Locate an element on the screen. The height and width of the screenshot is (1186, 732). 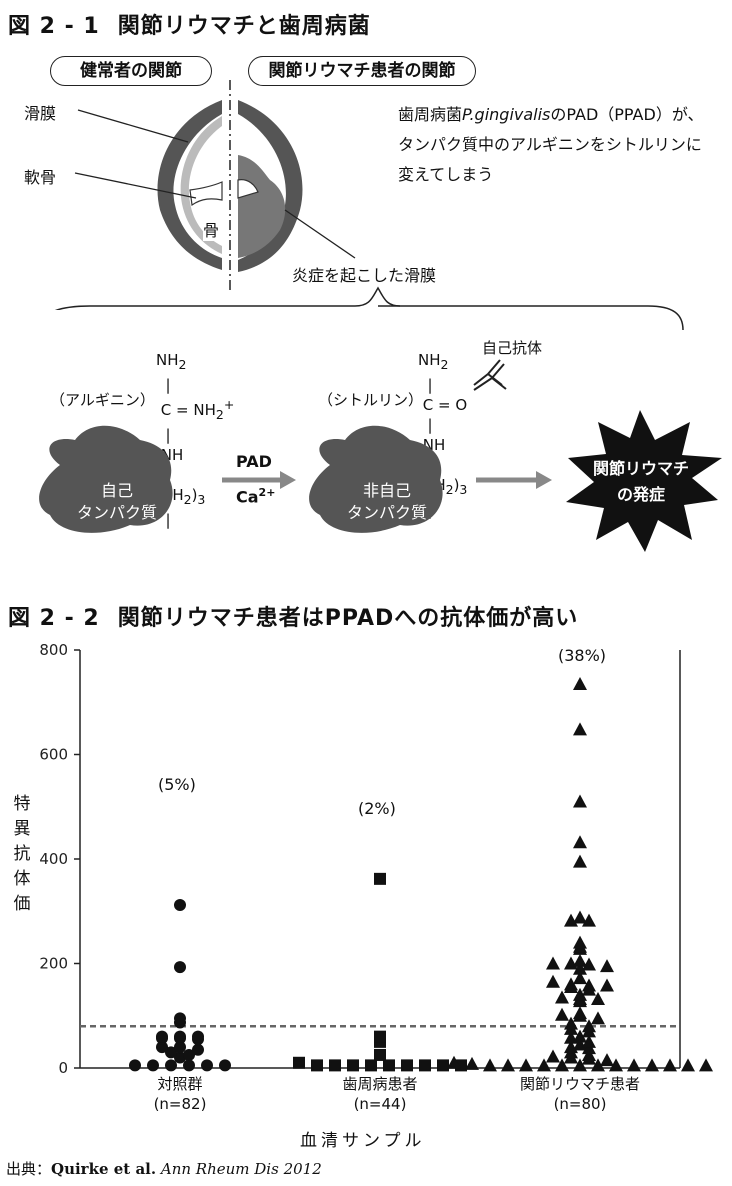
ylabel-char: 価 is located at coordinates (22, 904).